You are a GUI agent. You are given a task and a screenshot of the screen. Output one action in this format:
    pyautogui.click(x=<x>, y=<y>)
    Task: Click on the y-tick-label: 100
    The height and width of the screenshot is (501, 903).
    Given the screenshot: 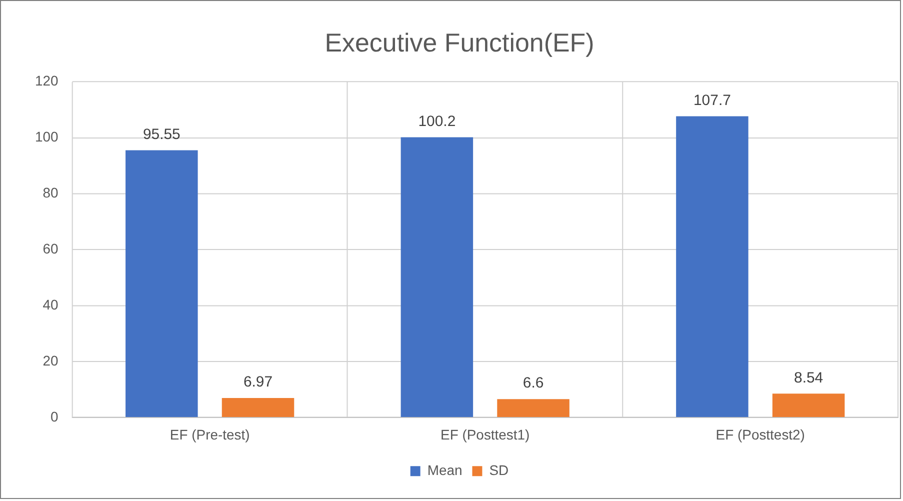 What is the action you would take?
    pyautogui.click(x=46, y=136)
    